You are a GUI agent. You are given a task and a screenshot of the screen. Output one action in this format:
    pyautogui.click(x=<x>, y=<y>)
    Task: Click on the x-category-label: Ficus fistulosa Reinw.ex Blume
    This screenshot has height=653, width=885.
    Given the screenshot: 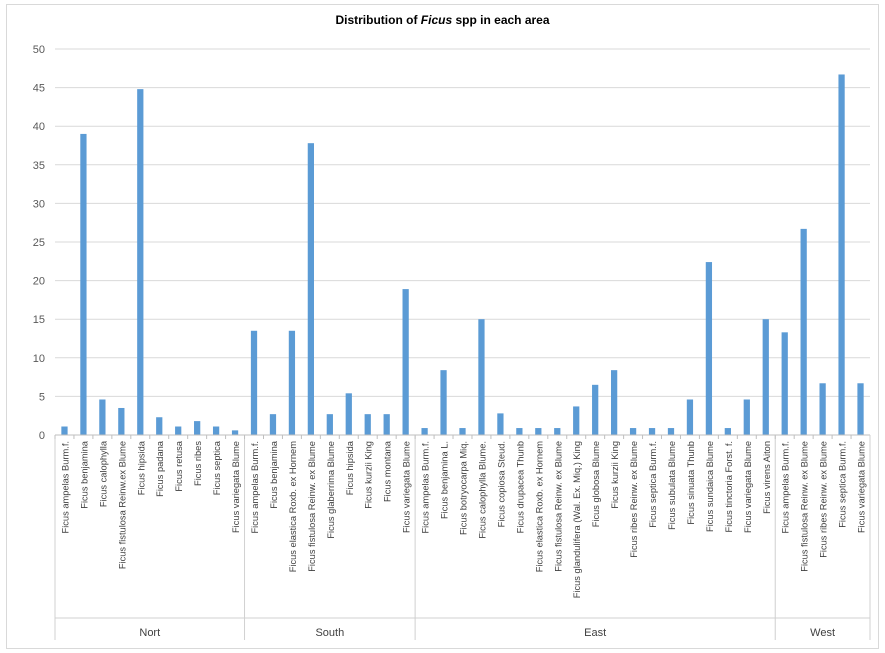 What is the action you would take?
    pyautogui.click(x=122, y=505)
    